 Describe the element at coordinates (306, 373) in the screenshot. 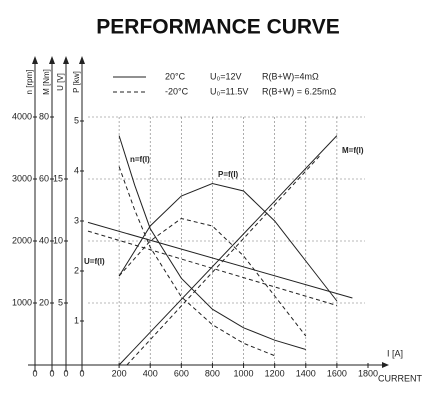

I see `x-tick-label: 1400` at that location.